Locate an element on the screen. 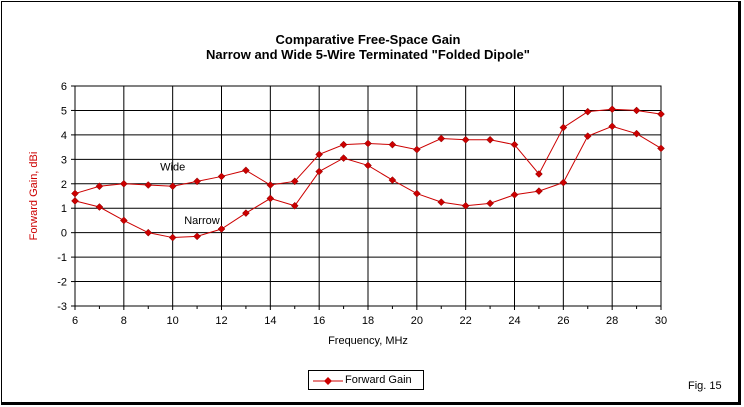  x-axis-title: Frequency, MHz is located at coordinates (368, 341).